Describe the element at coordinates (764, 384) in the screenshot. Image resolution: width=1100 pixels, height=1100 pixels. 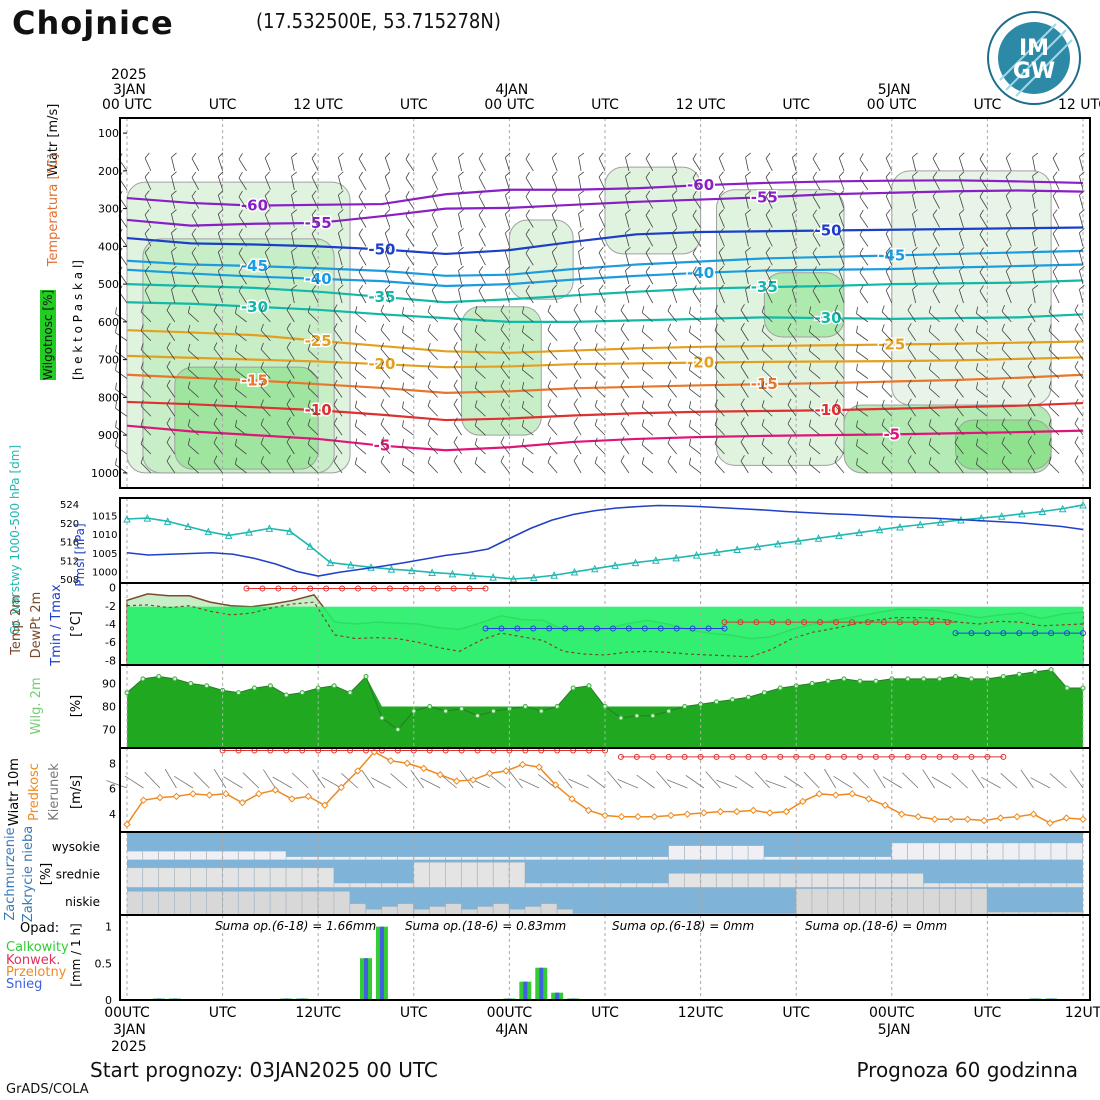
I see `isotherm-label: -15` at that location.